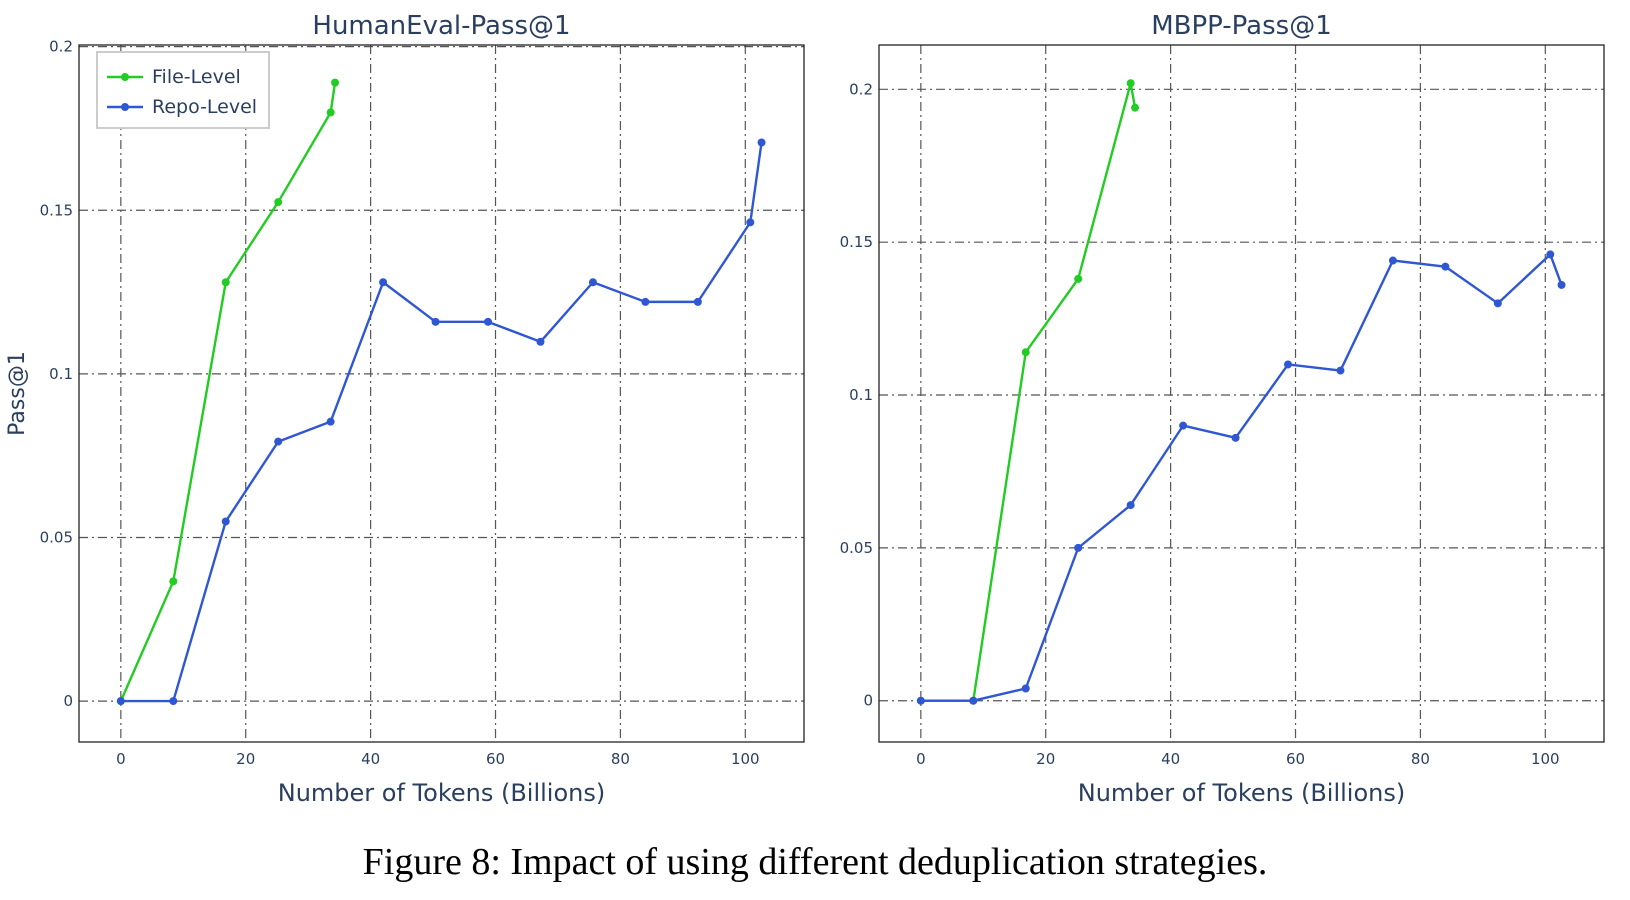 The height and width of the screenshot is (900, 1630). I want to click on legend: File-Level Repo-Level, so click(183, 90).